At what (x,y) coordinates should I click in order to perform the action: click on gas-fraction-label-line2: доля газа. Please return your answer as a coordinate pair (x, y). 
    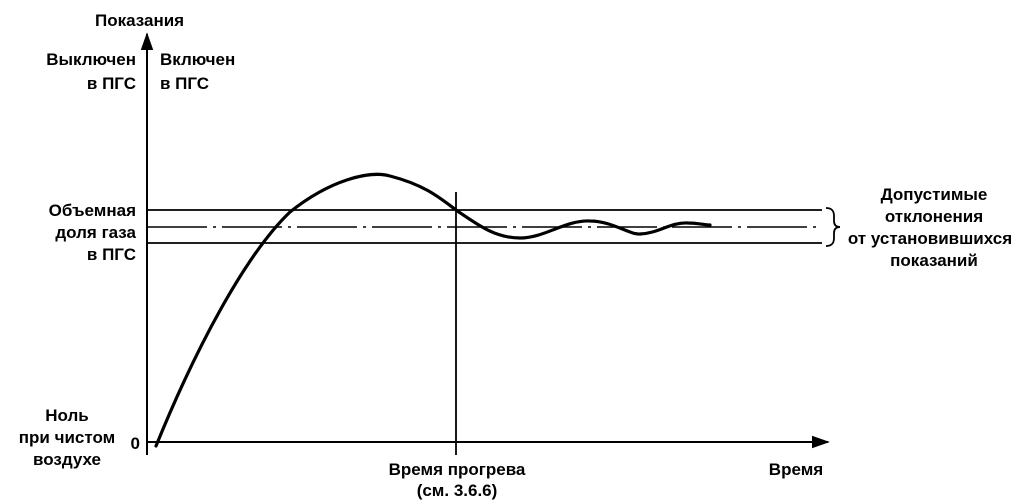
    Looking at the image, I should click on (95, 232).